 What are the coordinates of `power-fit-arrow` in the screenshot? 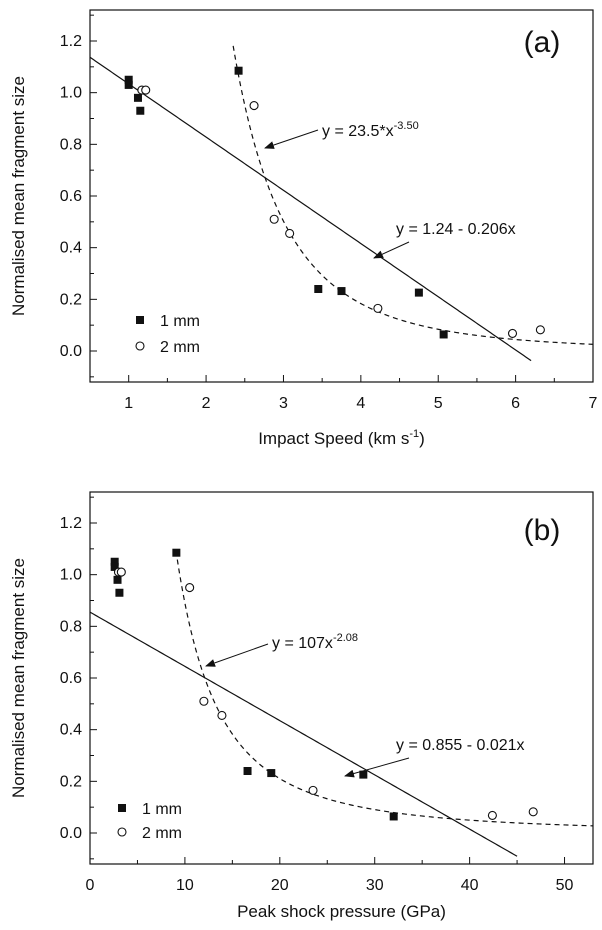 It's located at (291, 139).